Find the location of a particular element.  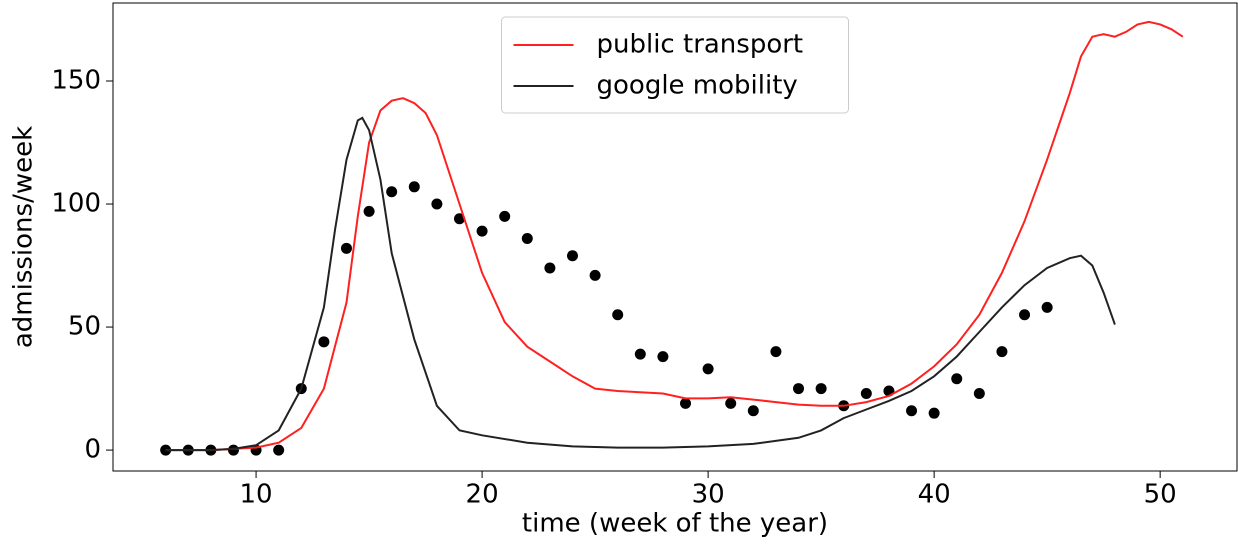

legend-label: public transport is located at coordinates (700, 45).